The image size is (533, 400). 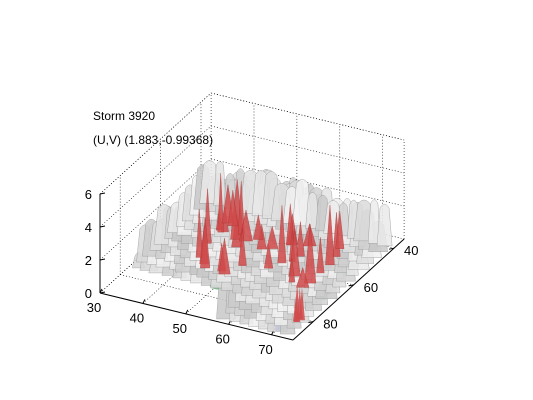 I want to click on x-tick-label: 70, so click(x=265, y=349).